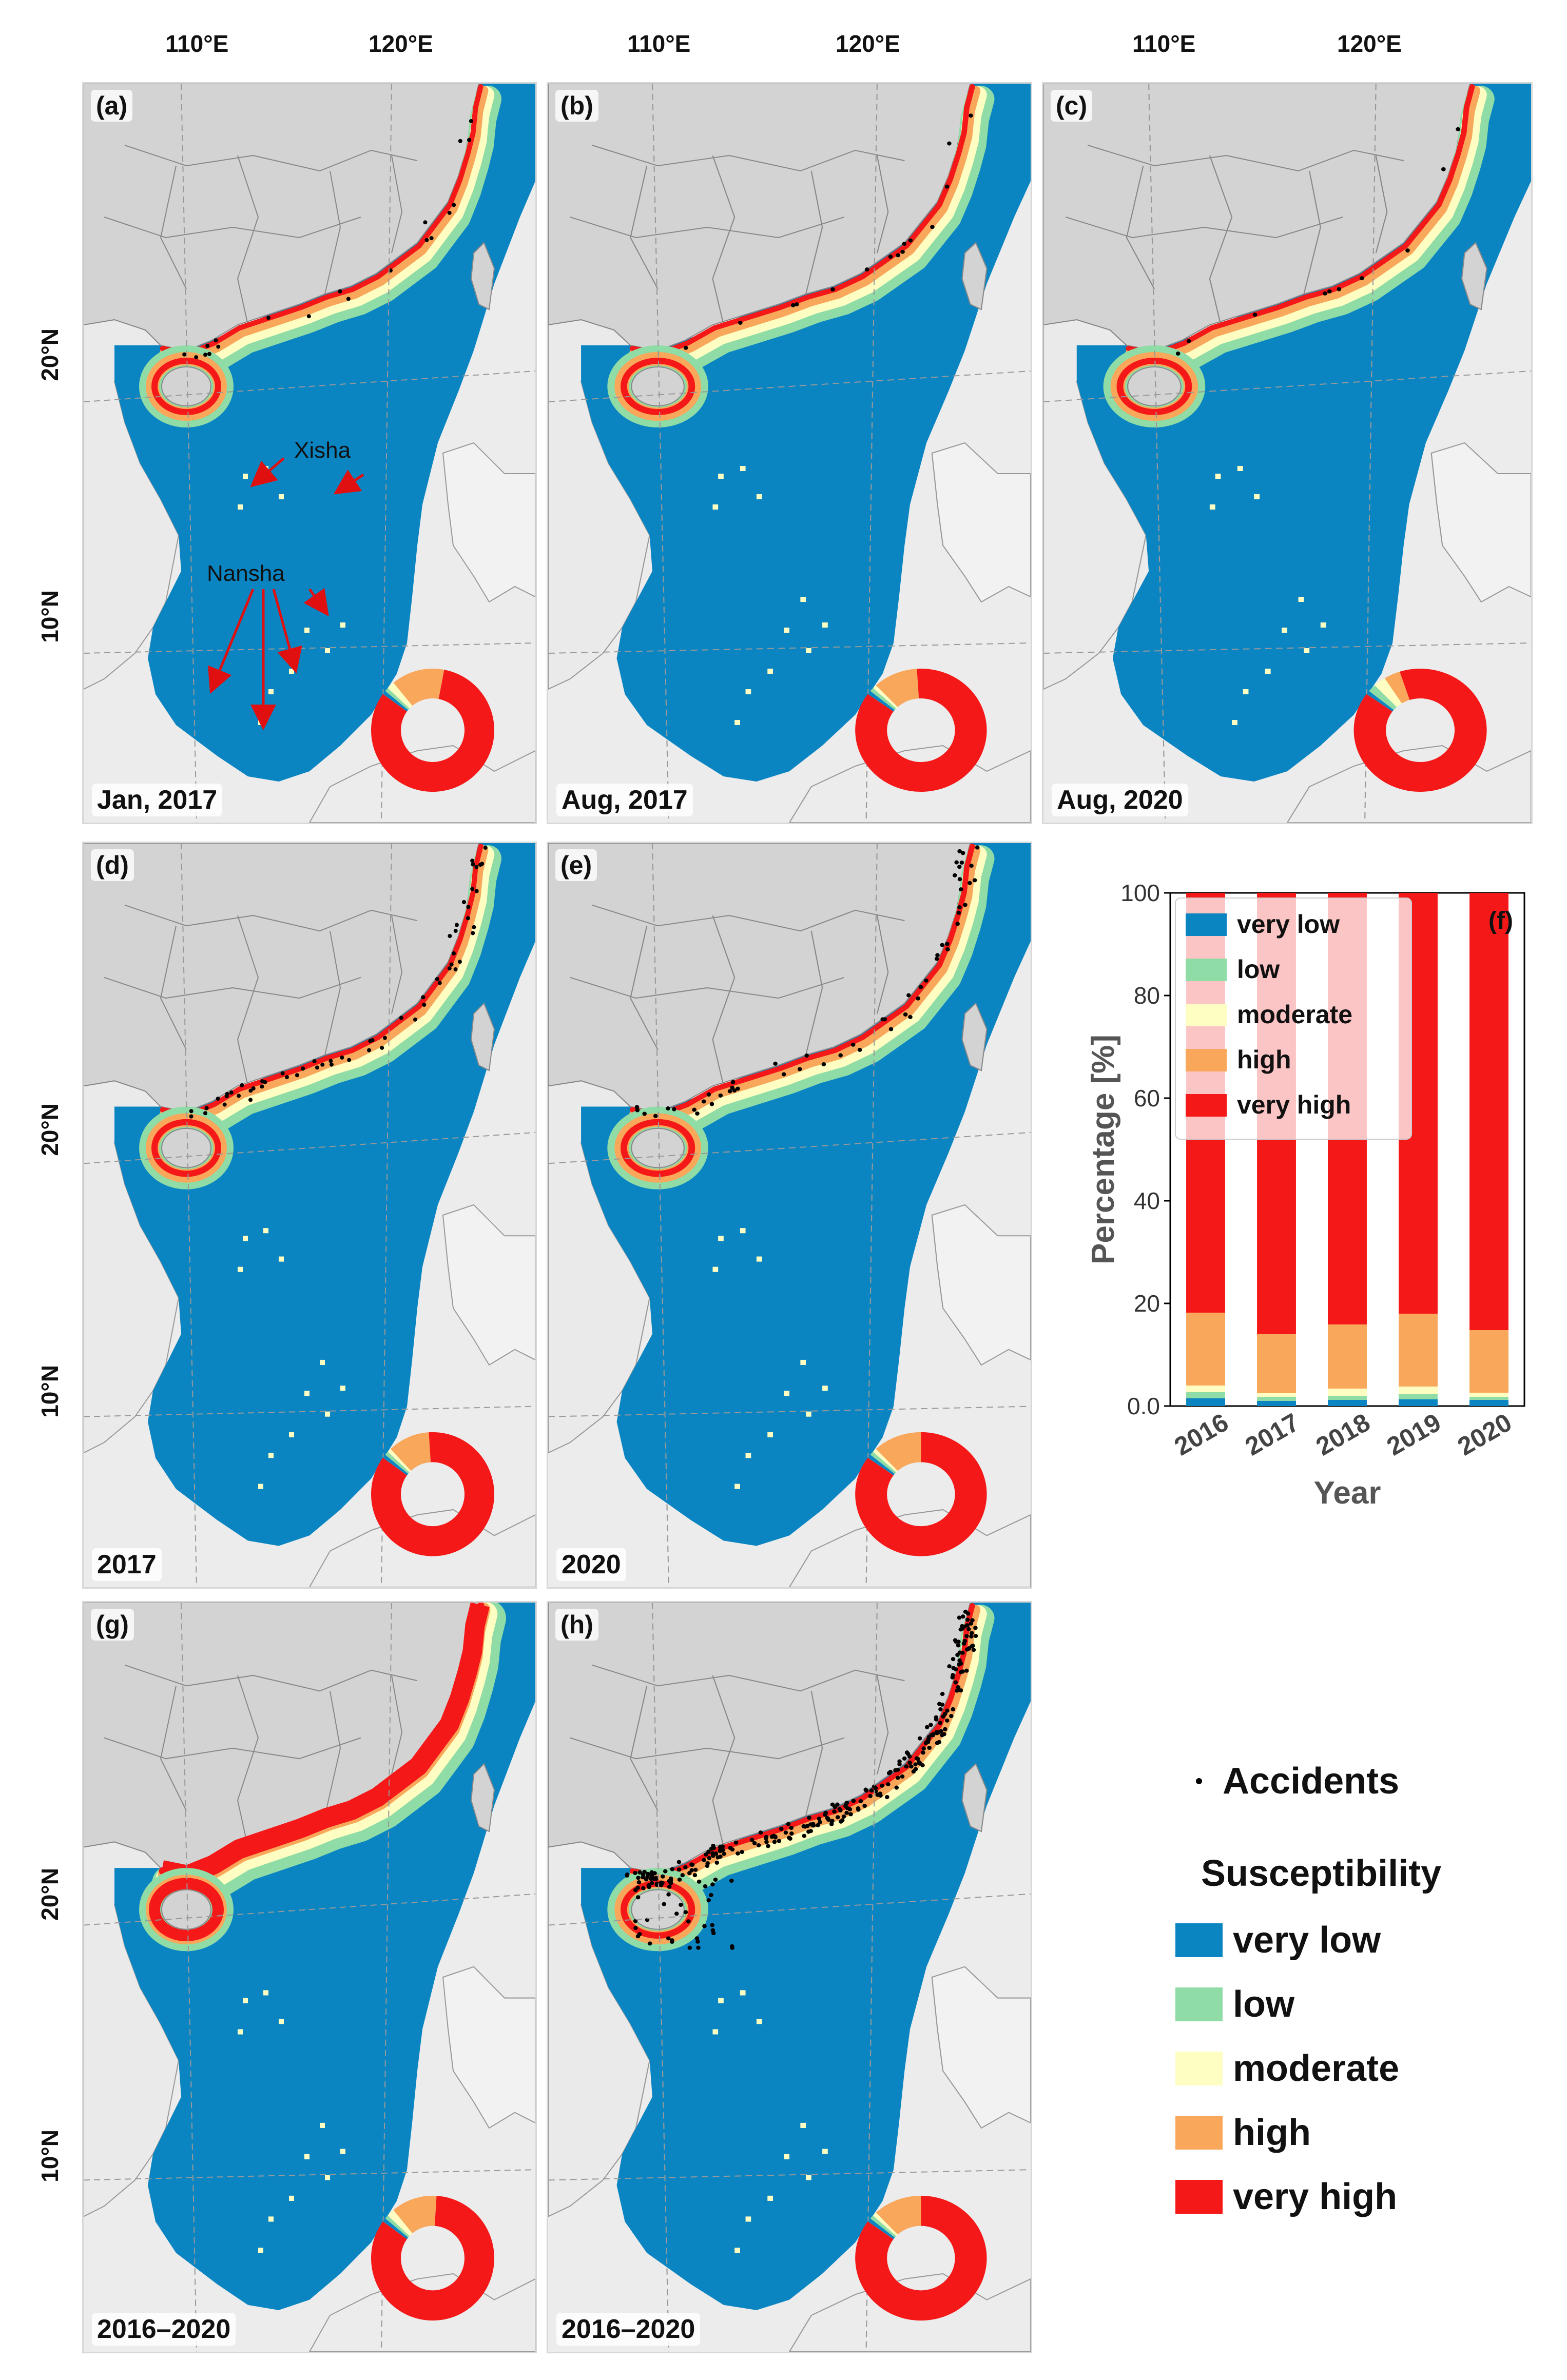 This screenshot has height=2380, width=1567. What do you see at coordinates (1201, 1434) in the screenshot?
I see `x-tick-label: 2016` at bounding box center [1201, 1434].